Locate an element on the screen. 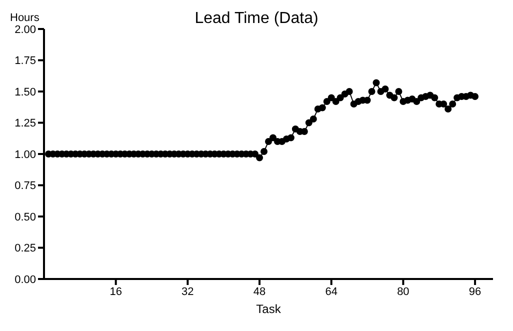 The width and height of the screenshot is (513, 331). x-tick-label: 48 is located at coordinates (259, 292).